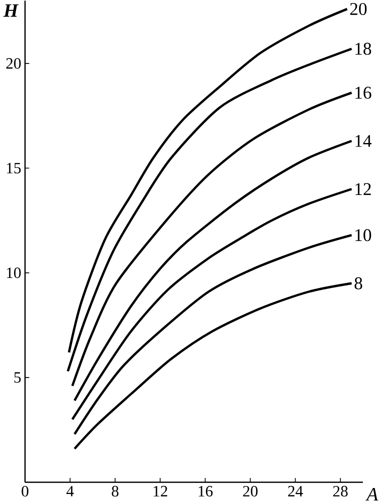  I want to click on x-axis-title: A, so click(372, 494).